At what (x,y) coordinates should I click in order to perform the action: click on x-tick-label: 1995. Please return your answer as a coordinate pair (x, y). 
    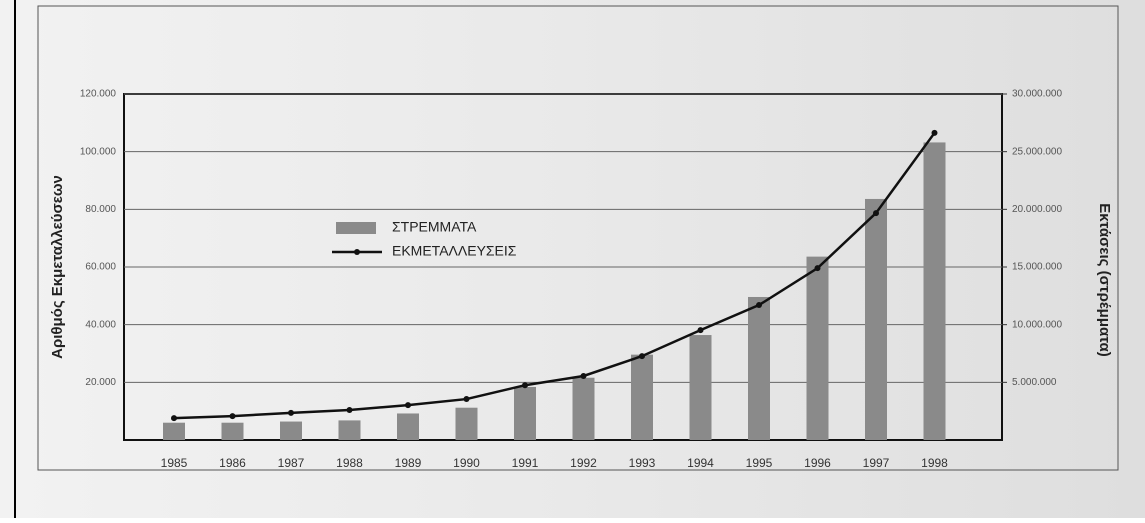
    Looking at the image, I should click on (759, 463).